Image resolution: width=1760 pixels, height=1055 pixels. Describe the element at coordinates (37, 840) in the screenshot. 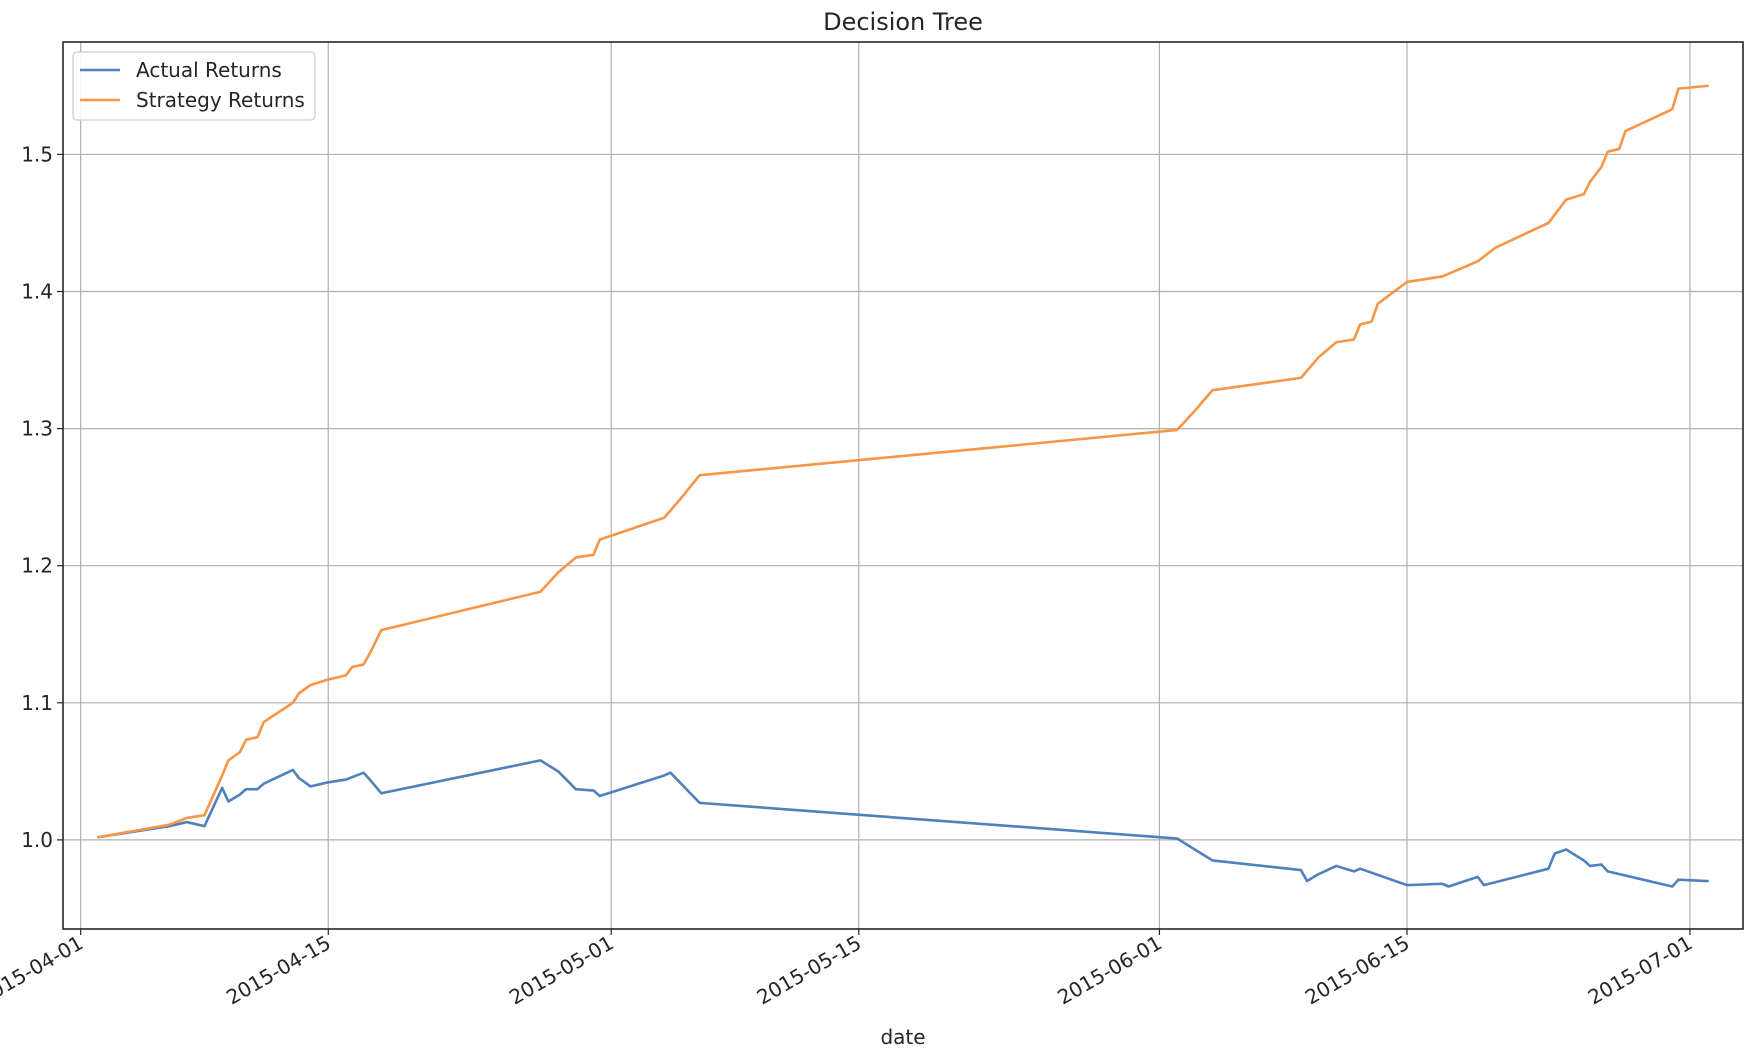

I see `y-tick-label: 1.0` at that location.